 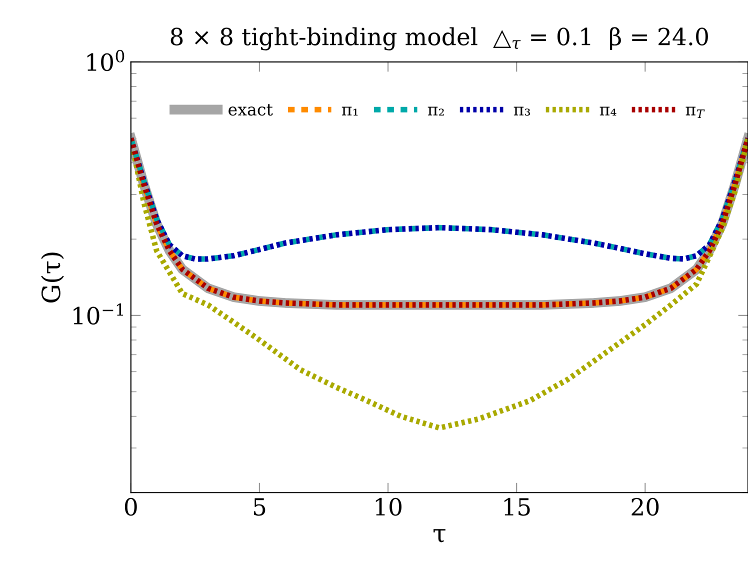 What do you see at coordinates (130, 507) in the screenshot?
I see `x-tick-label: 0` at bounding box center [130, 507].